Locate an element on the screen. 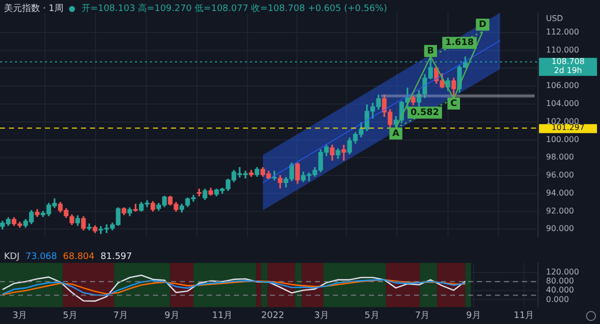 This screenshot has width=600, height=324. chart-title: KDJ is located at coordinates (12, 257).